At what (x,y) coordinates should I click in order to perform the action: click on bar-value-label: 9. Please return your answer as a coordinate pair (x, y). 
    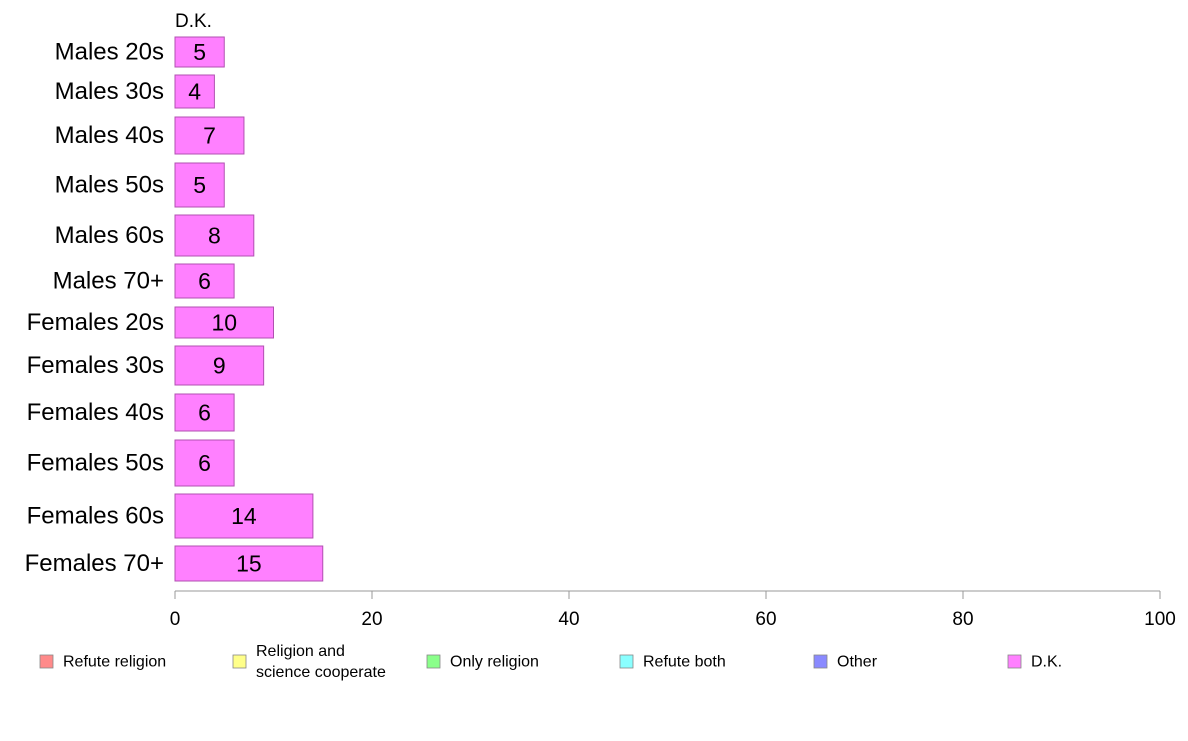
    Looking at the image, I should click on (219, 366).